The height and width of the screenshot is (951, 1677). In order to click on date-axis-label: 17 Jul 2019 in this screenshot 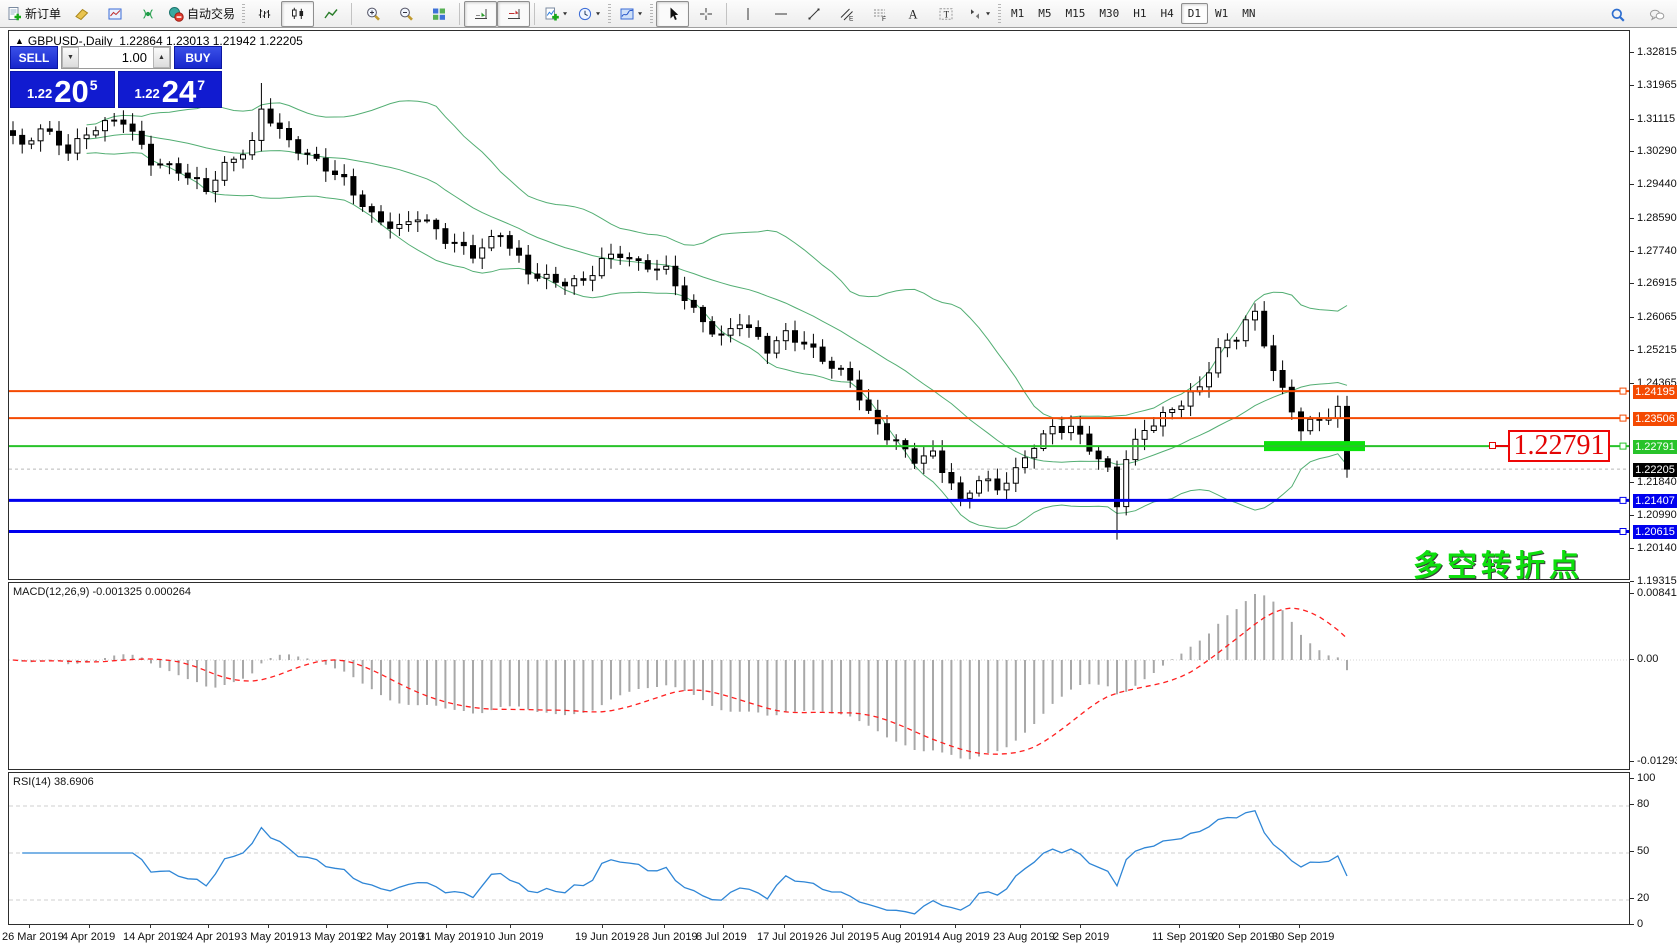, I will do `click(785, 937)`.